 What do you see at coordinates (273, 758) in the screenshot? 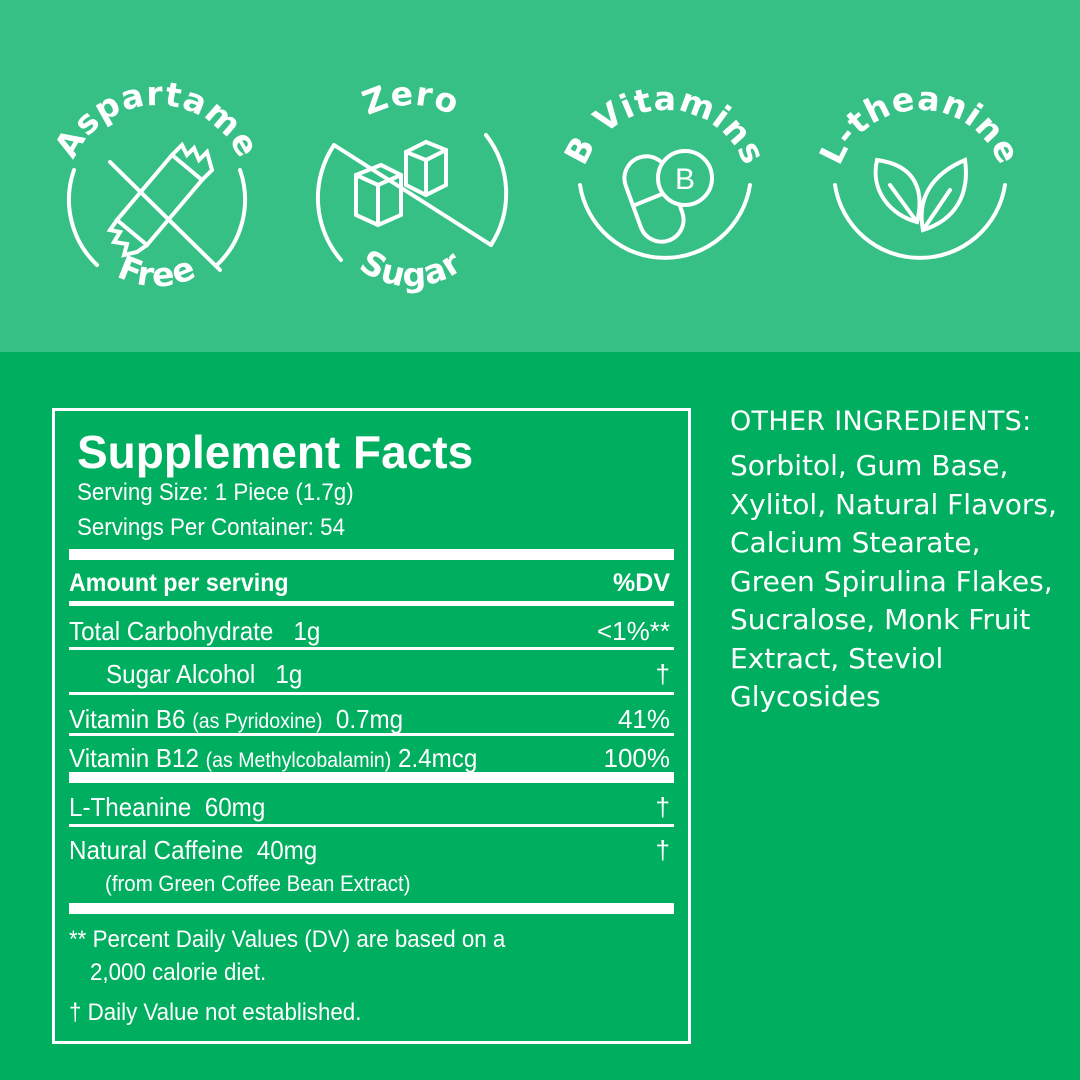
I see `row-vitamin-b12: Vitamin B12 (as Methylcobalamin) 2.4mcg` at bounding box center [273, 758].